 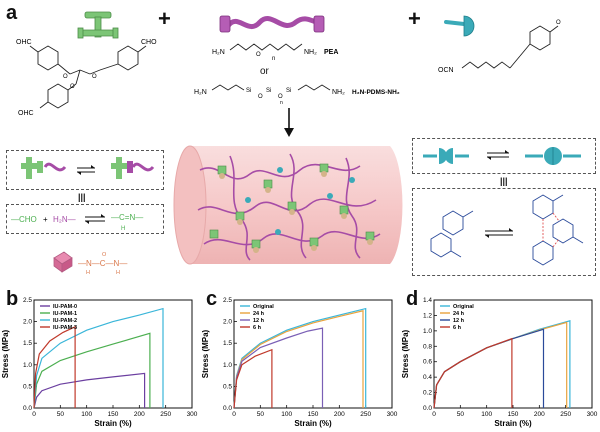 What do you see at coordinates (82, 197) in the screenshot?
I see `equilibrium-mark-left: |||` at bounding box center [82, 197].